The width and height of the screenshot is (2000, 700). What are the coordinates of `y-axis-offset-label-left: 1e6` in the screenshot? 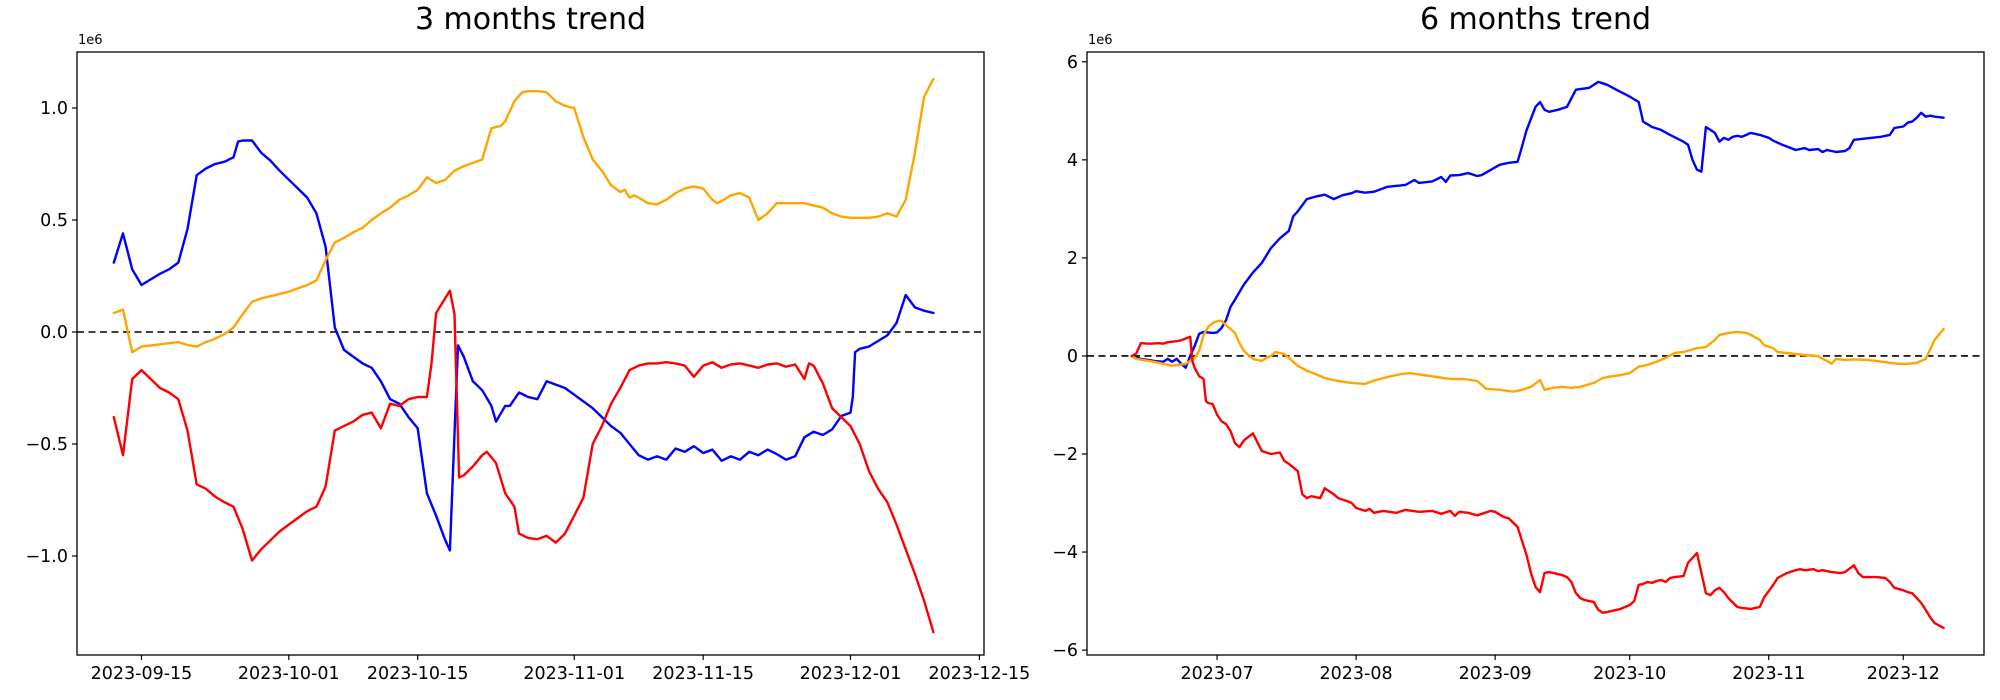 It's located at (90, 40).